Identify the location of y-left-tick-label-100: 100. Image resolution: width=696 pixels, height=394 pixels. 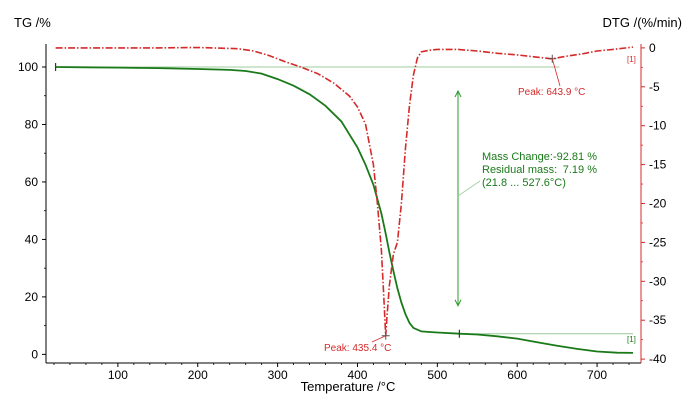
(28, 67).